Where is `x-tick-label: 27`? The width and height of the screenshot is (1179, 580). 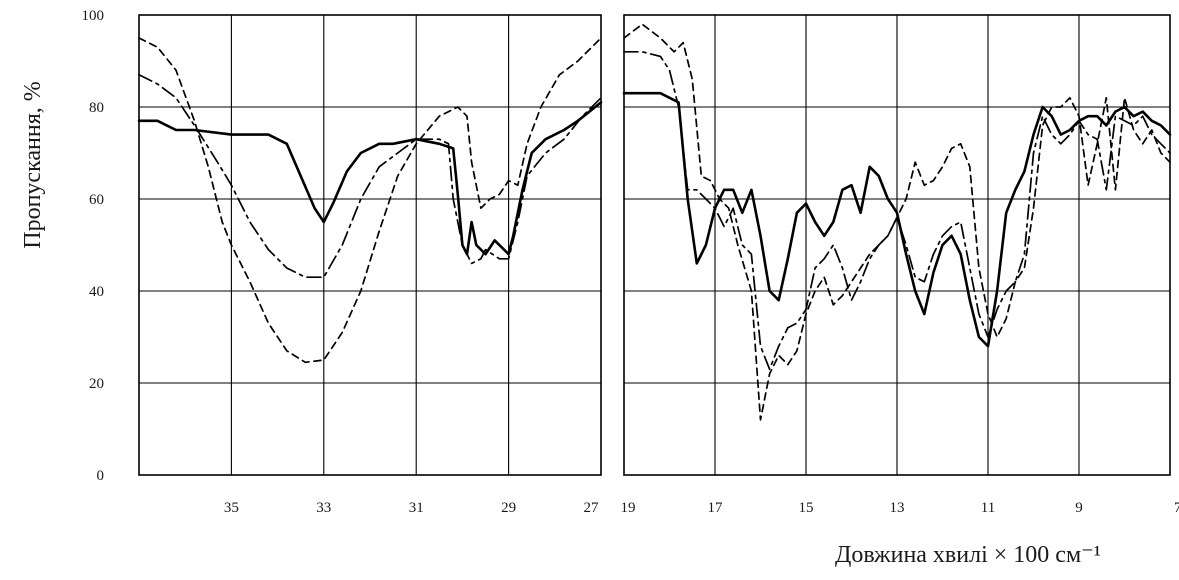 x-tick-label: 27 is located at coordinates (592, 508).